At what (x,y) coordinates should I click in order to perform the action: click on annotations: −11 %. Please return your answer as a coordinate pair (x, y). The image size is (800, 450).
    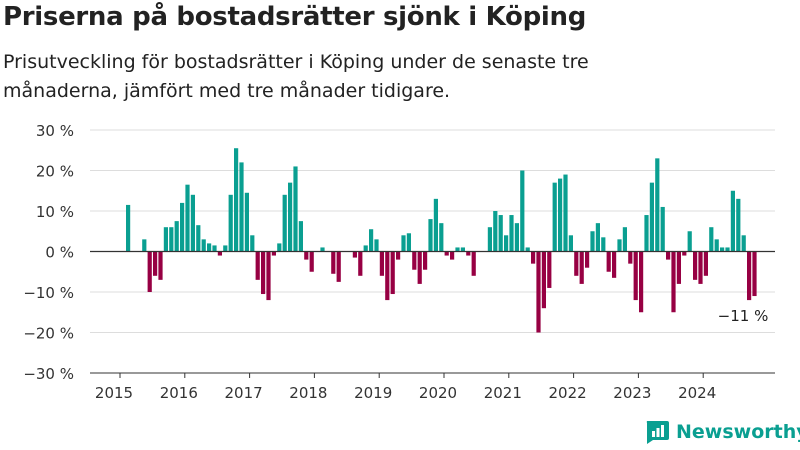
    Looking at the image, I should click on (743, 316).